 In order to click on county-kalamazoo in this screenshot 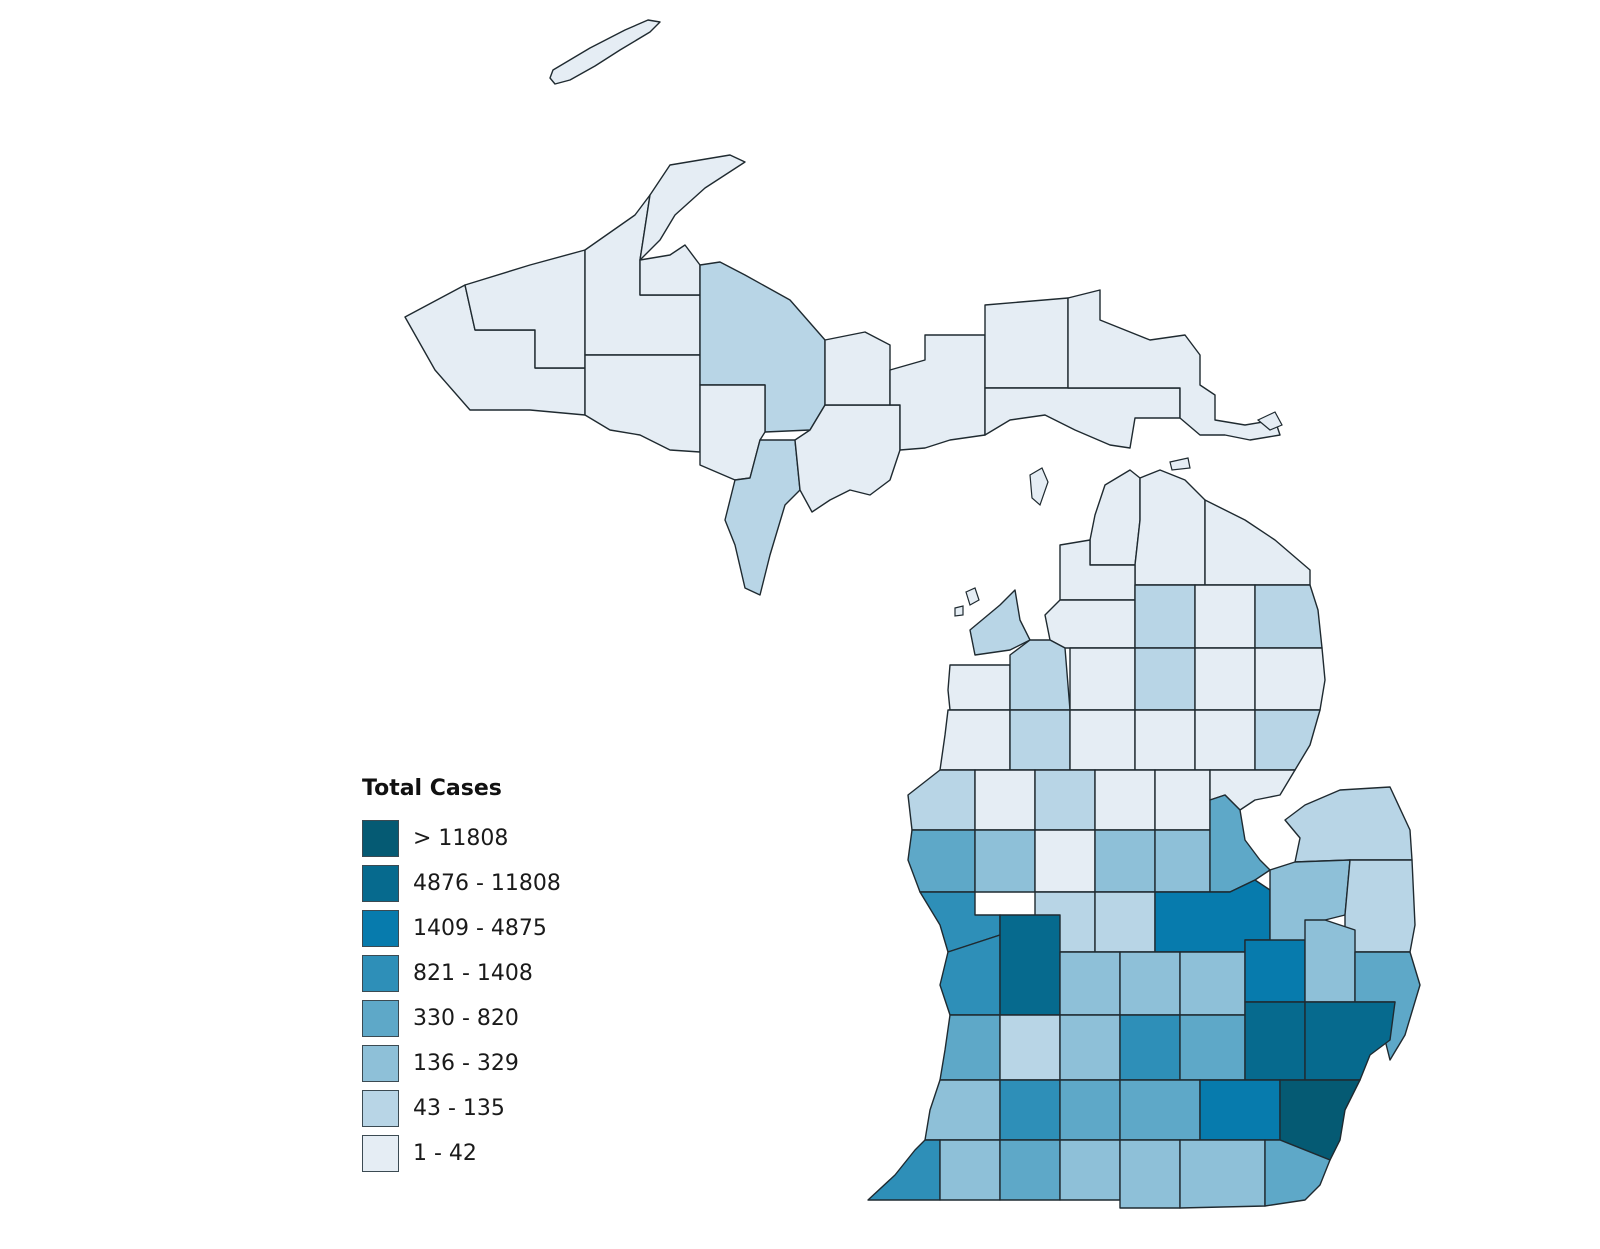, I will do `click(1030, 1110)`.